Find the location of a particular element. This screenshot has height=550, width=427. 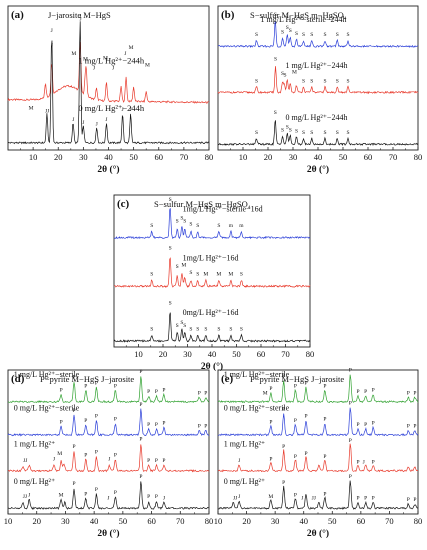

series-label: 1 mg/L Hg²⁺−sterile is located at coordinates (47, 374).